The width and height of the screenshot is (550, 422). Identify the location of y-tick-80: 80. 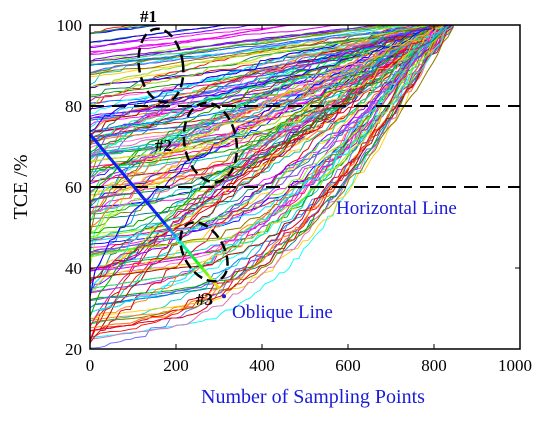
(73, 106).